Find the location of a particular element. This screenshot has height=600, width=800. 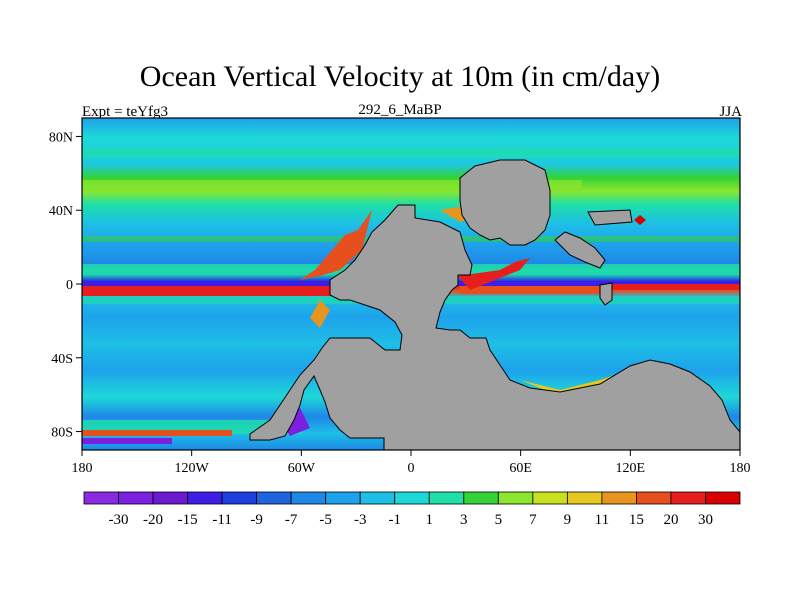

colorbar-label: -3 is located at coordinates (360, 520).